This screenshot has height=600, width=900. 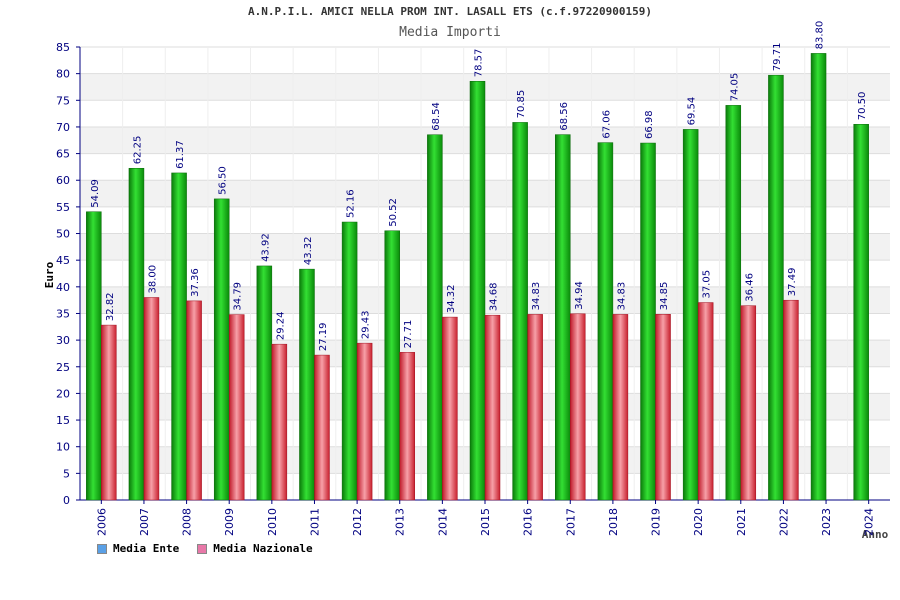 What do you see at coordinates (195, 282) in the screenshot?
I see `data-label-media-nazionale: 37.36` at bounding box center [195, 282].